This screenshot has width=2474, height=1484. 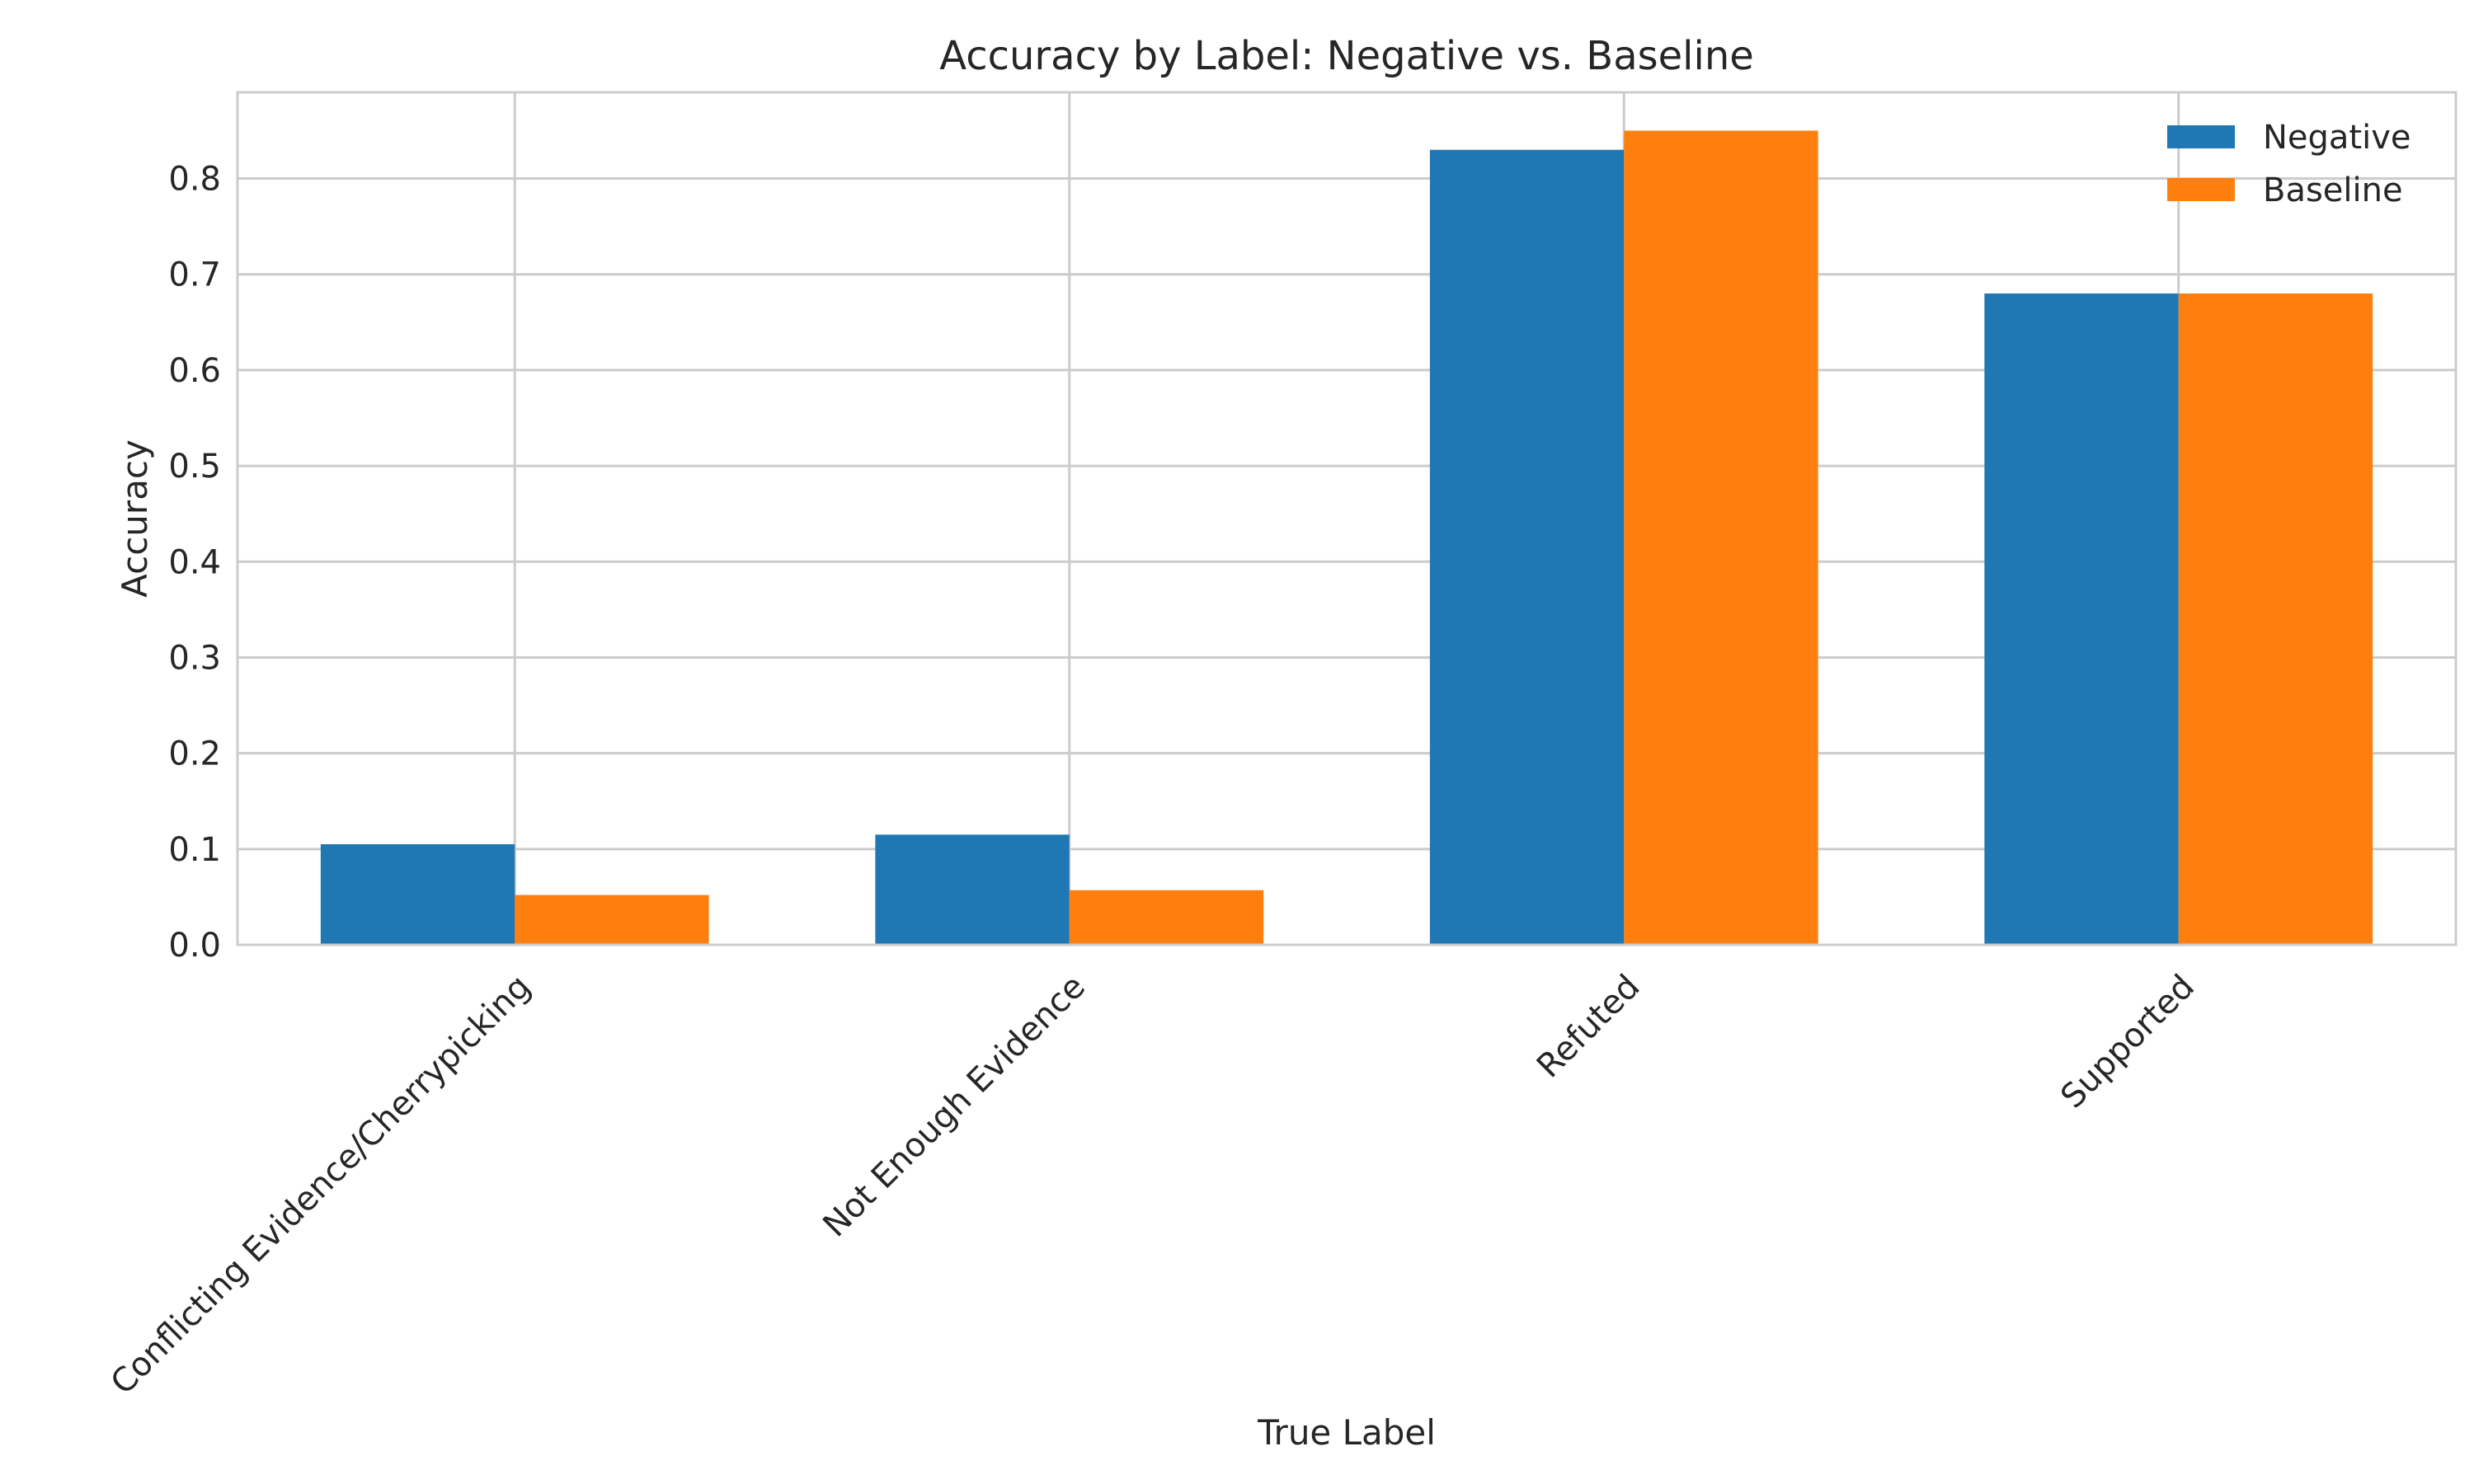 I want to click on legend: Negative Baseline, so click(x=2289, y=164).